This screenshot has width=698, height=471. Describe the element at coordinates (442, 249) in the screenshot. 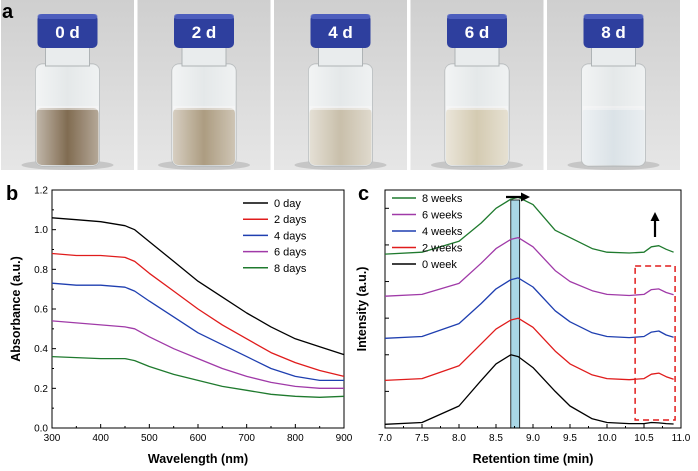

I see `legend-label: 2 weeks` at that location.